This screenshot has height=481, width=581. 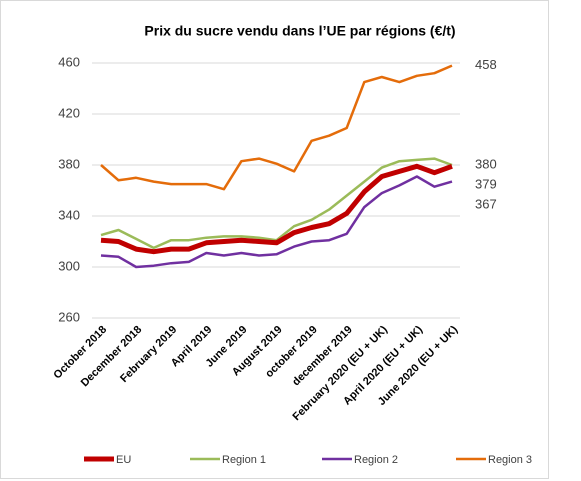 What do you see at coordinates (486, 163) in the screenshot?
I see `end-label: 380` at bounding box center [486, 163].